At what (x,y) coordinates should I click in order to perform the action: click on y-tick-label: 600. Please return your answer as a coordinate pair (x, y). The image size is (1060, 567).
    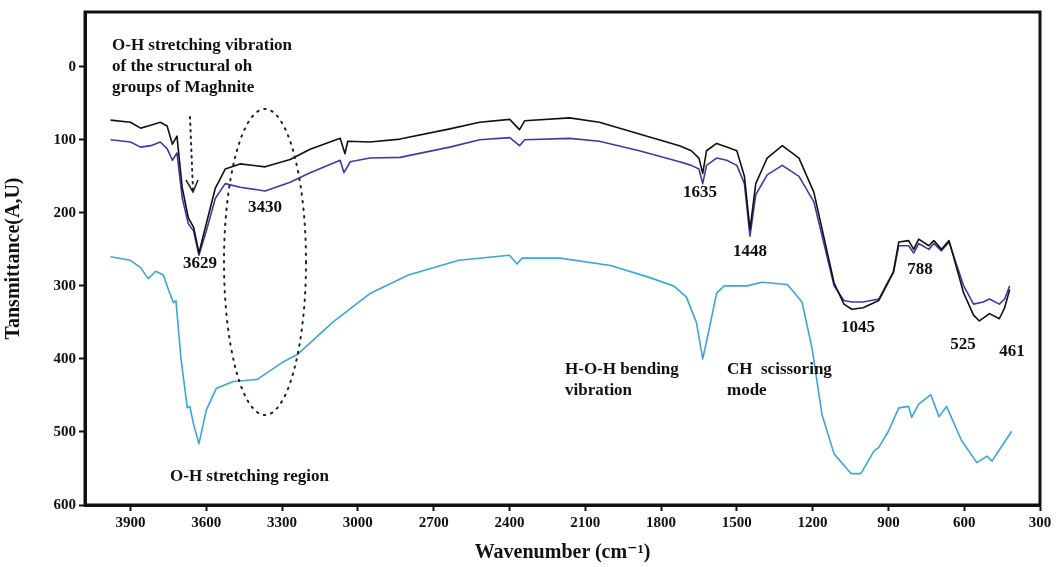
    Looking at the image, I should click on (64, 503).